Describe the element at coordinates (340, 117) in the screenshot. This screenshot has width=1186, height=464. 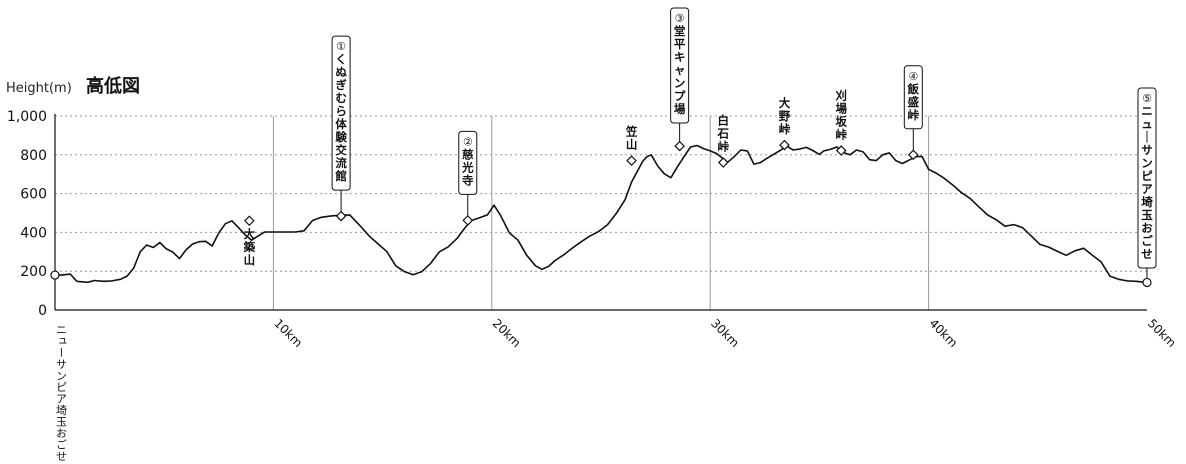
I see `waypoint-label: くぬぎむら体験交流館` at that location.